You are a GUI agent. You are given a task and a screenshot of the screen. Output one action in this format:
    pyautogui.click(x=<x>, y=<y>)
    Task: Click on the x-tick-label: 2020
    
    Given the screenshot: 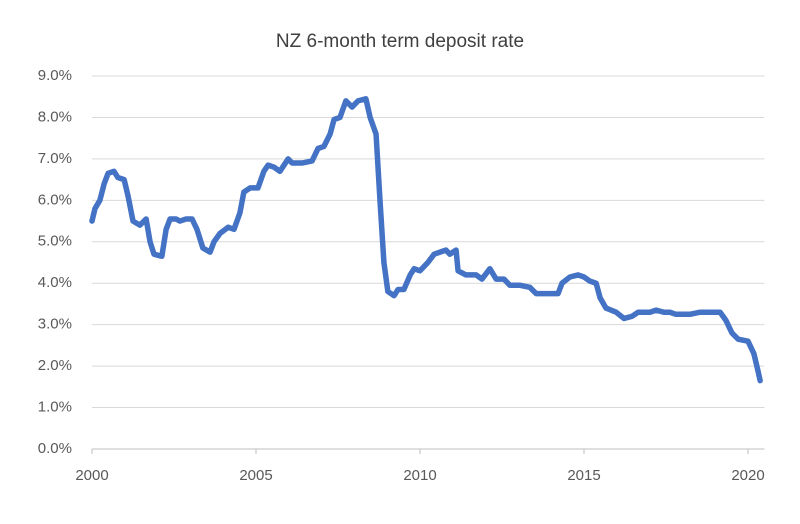 What is the action you would take?
    pyautogui.click(x=747, y=475)
    